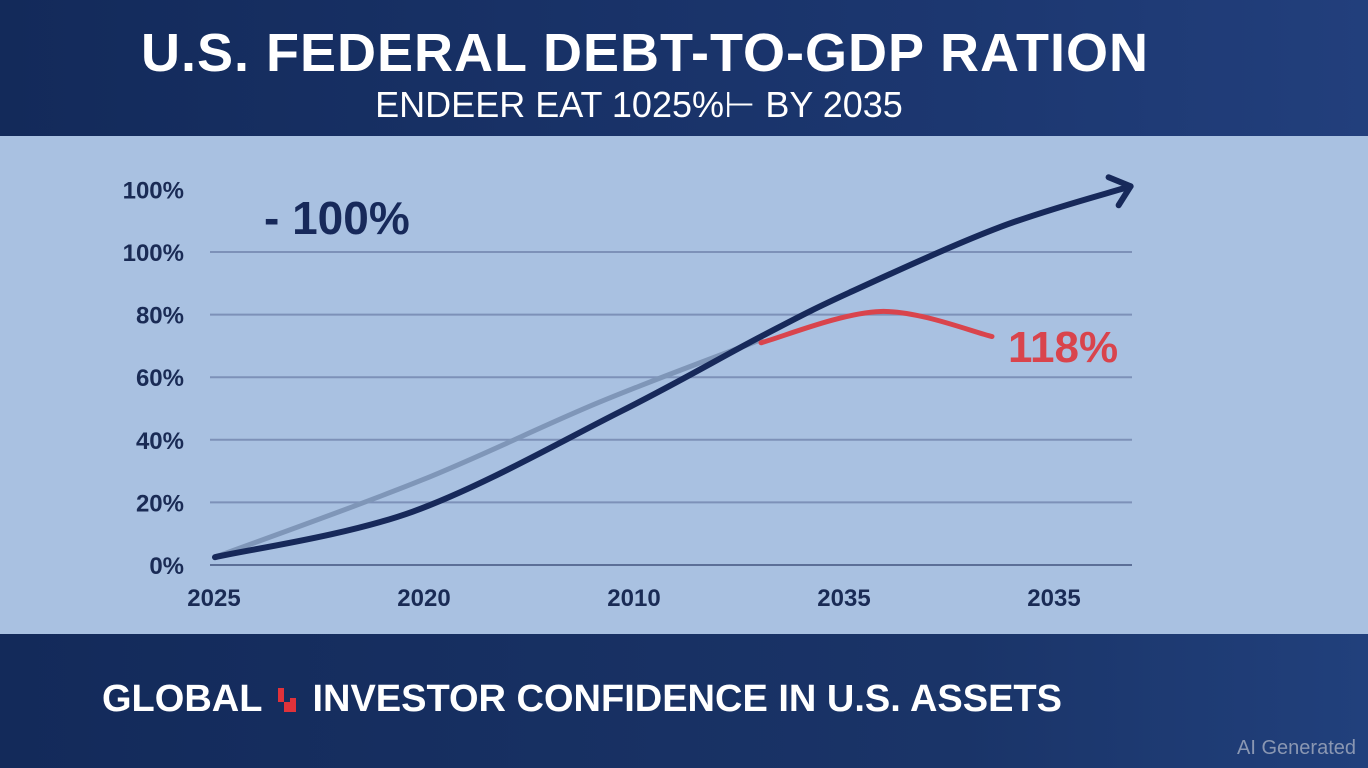 This screenshot has height=768, width=1368. I want to click on y-tick-label: 0%, so click(166, 566).